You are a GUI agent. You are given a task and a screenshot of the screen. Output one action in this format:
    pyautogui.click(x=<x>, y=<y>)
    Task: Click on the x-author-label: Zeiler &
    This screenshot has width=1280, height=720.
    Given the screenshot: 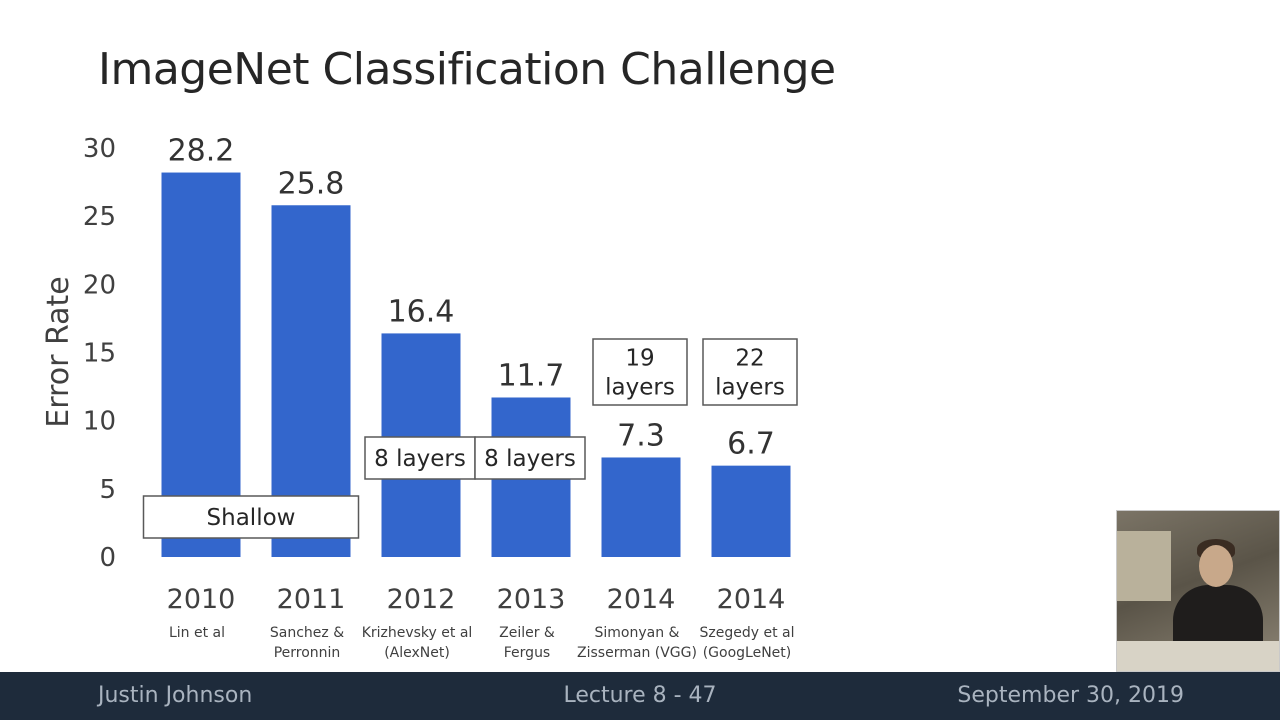 What is the action you would take?
    pyautogui.click(x=527, y=633)
    